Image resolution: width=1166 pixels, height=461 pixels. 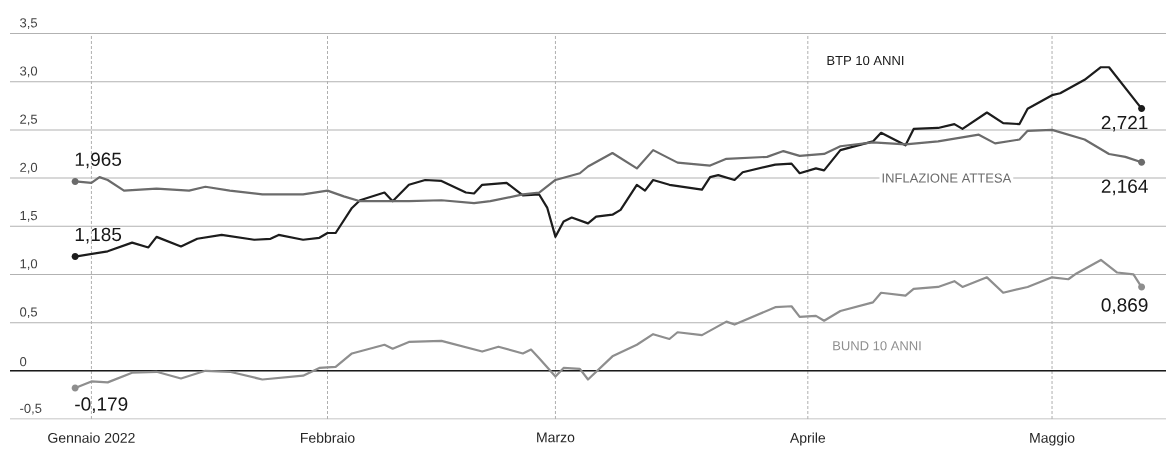 What do you see at coordinates (91, 437) in the screenshot?
I see `x-tick-label: Gennaio 2022` at bounding box center [91, 437].